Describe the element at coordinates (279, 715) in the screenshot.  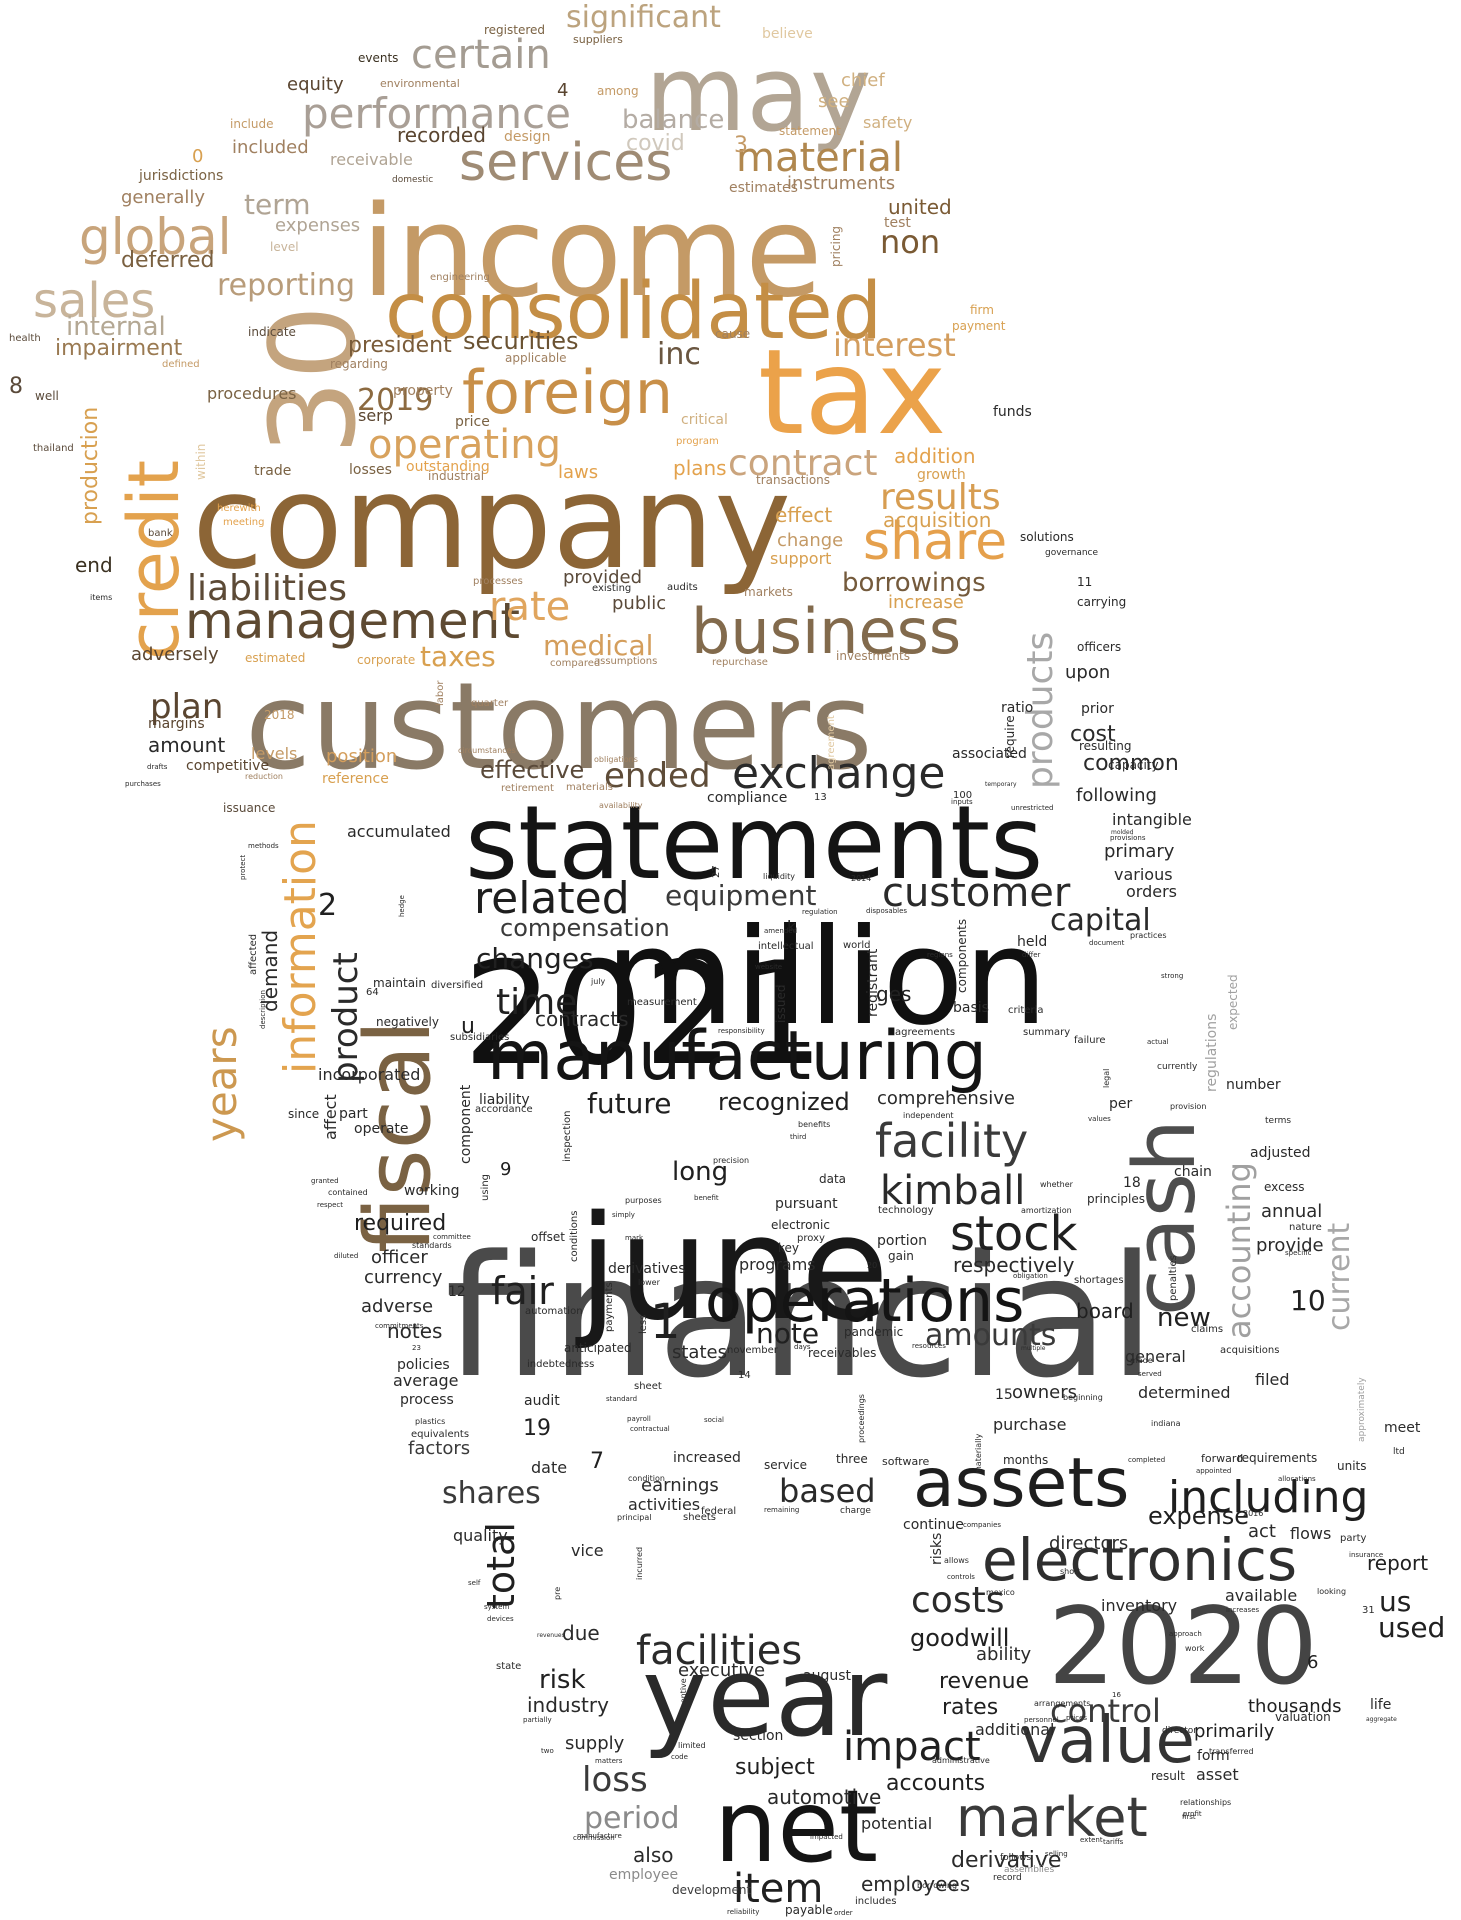
I see `cloud-word: 2018` at that location.